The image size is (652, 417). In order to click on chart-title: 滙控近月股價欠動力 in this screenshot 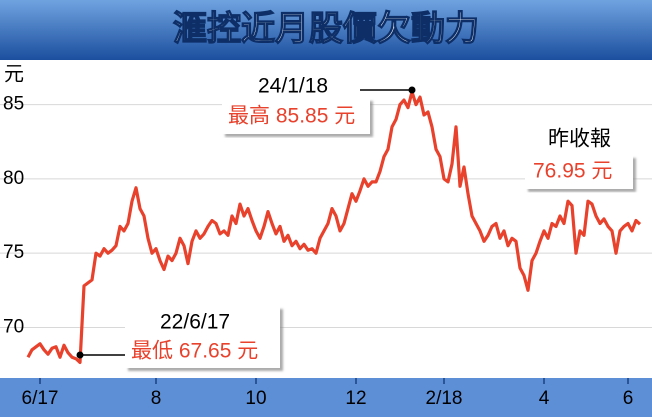, I will do `click(326, 28)`.